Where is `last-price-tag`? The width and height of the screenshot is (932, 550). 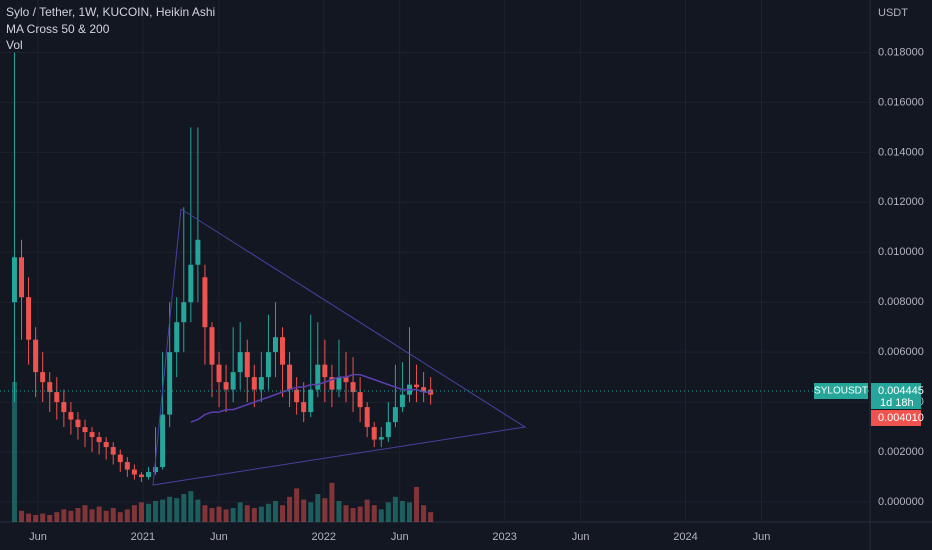 last-price-tag is located at coordinates (896, 396).